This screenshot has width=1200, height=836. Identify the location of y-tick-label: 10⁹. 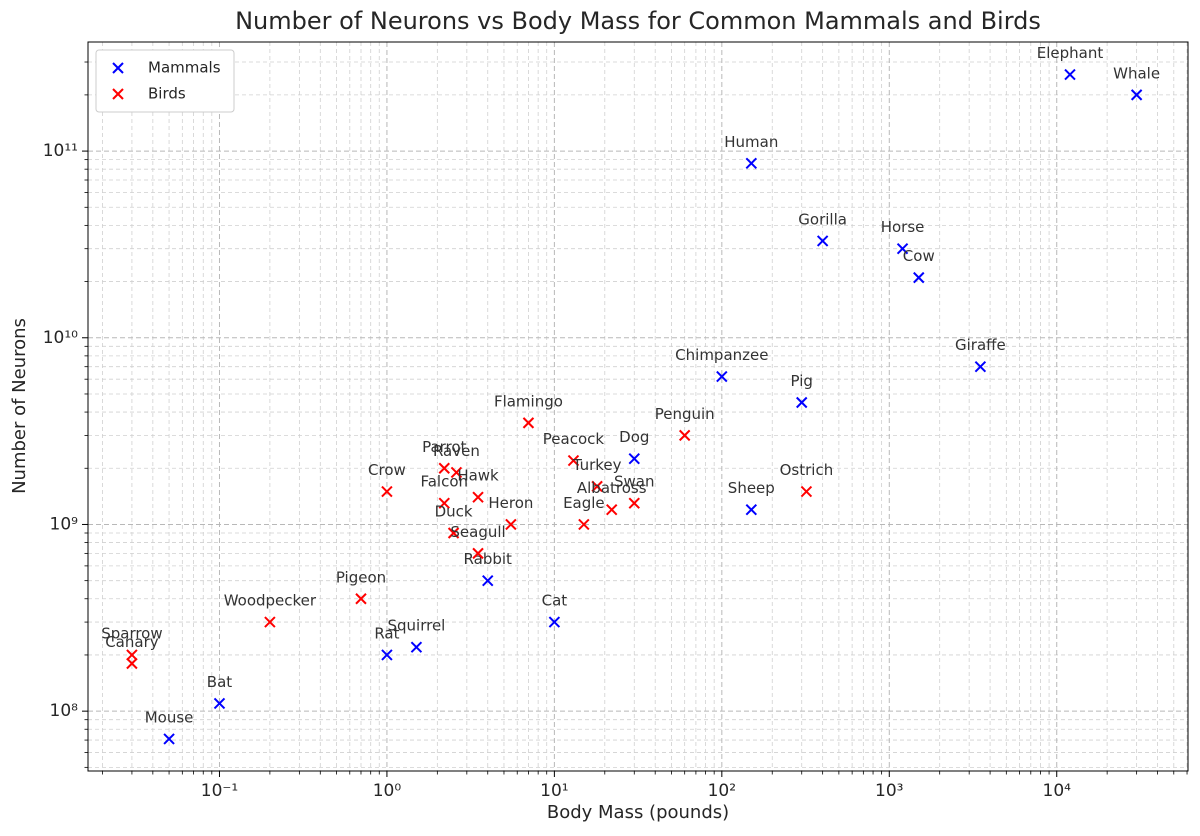
(64, 524).